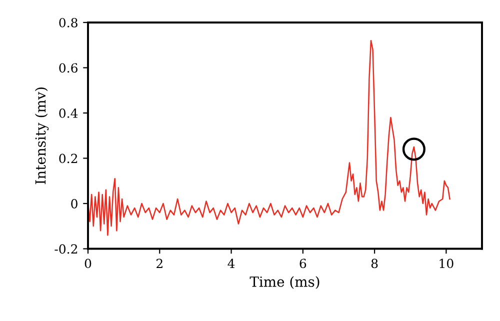 This screenshot has width=500, height=321. What do you see at coordinates (66, 249) in the screenshot?
I see `y-tick-label: -0.2` at bounding box center [66, 249].